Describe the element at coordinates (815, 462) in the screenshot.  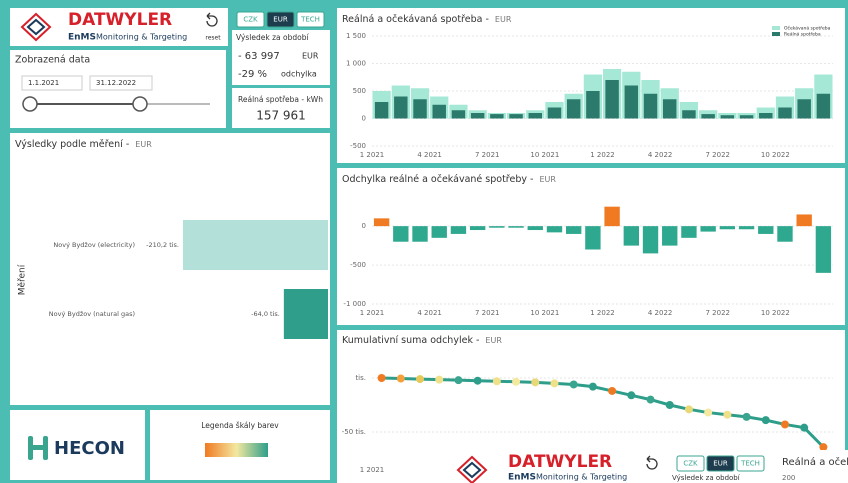
I see `overlay-chart-title: Reálná a oček` at that location.